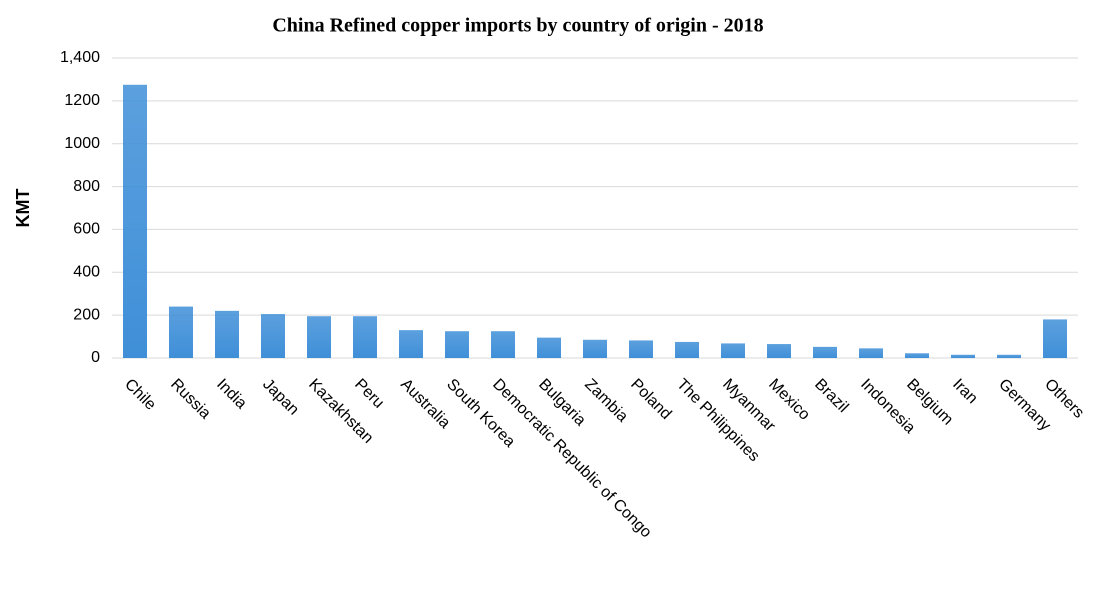  What do you see at coordinates (86, 229) in the screenshot?
I see `y-tick-label: 600` at bounding box center [86, 229].